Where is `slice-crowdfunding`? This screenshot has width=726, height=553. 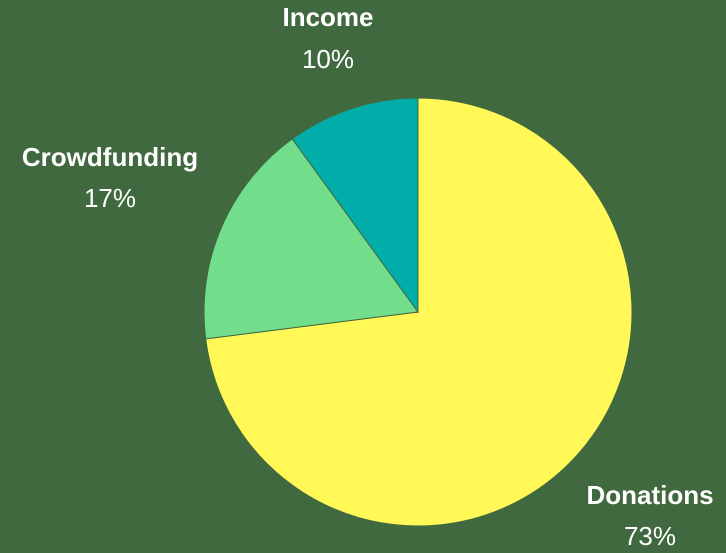
slice-crowdfunding is located at coordinates (311, 239).